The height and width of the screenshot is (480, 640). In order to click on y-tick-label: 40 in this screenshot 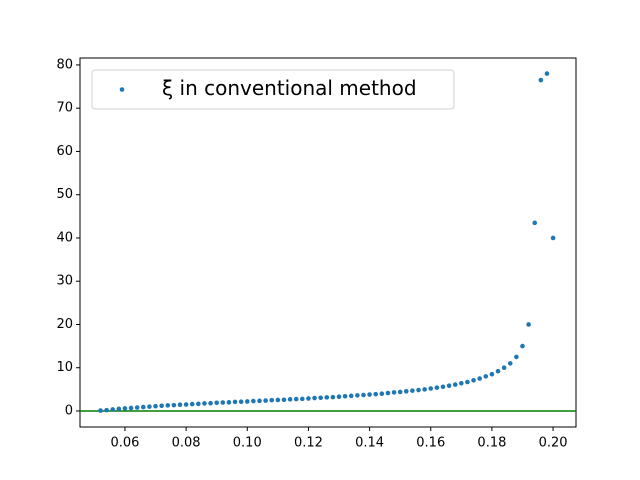, I will do `click(64, 237)`.